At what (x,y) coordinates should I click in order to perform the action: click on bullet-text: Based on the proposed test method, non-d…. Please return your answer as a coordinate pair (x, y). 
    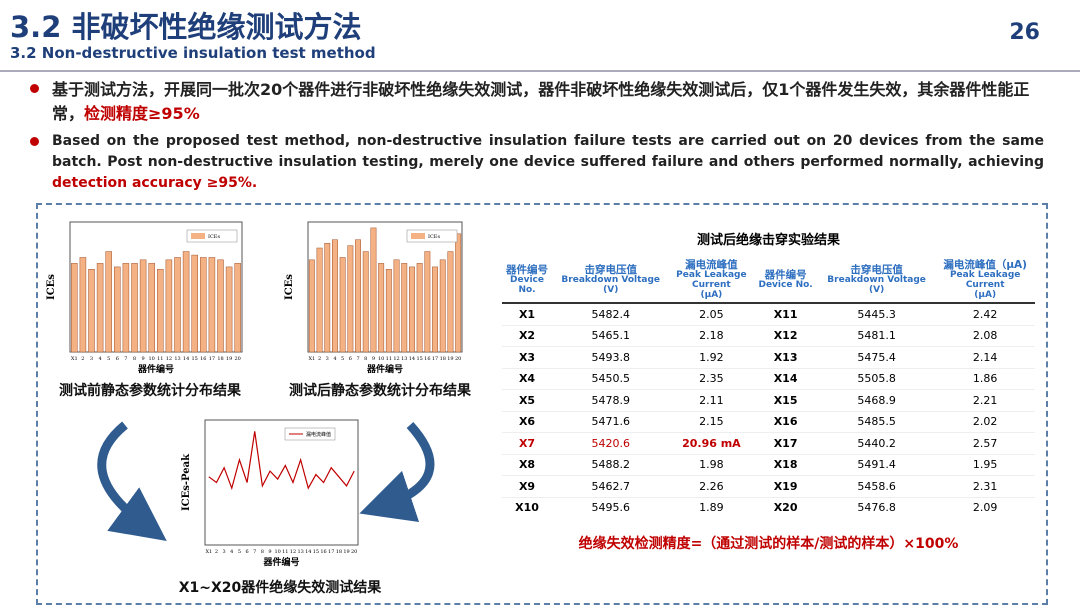
    Looking at the image, I should click on (548, 151).